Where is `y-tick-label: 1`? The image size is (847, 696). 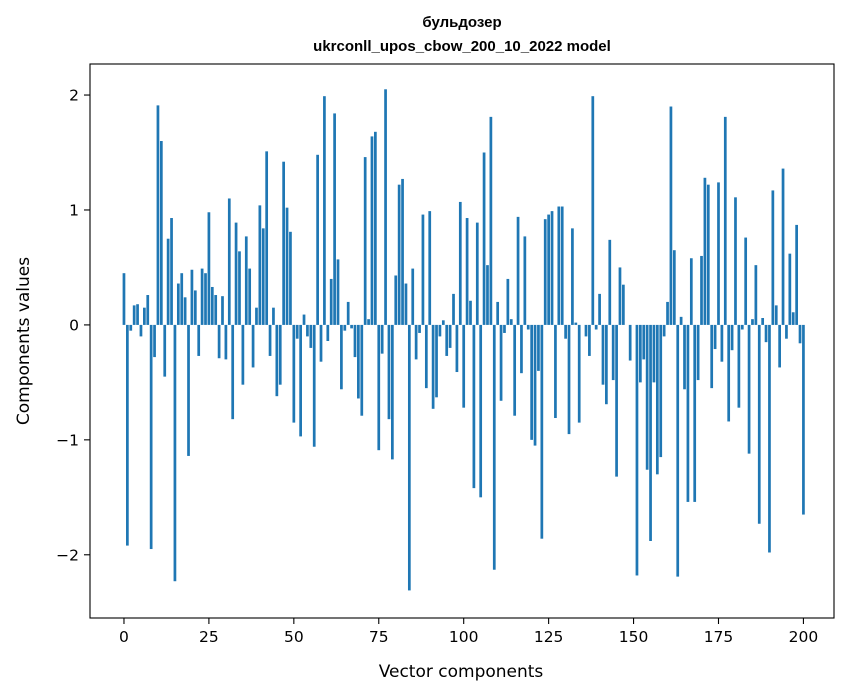
y-tick-label: 1 is located at coordinates (74, 210).